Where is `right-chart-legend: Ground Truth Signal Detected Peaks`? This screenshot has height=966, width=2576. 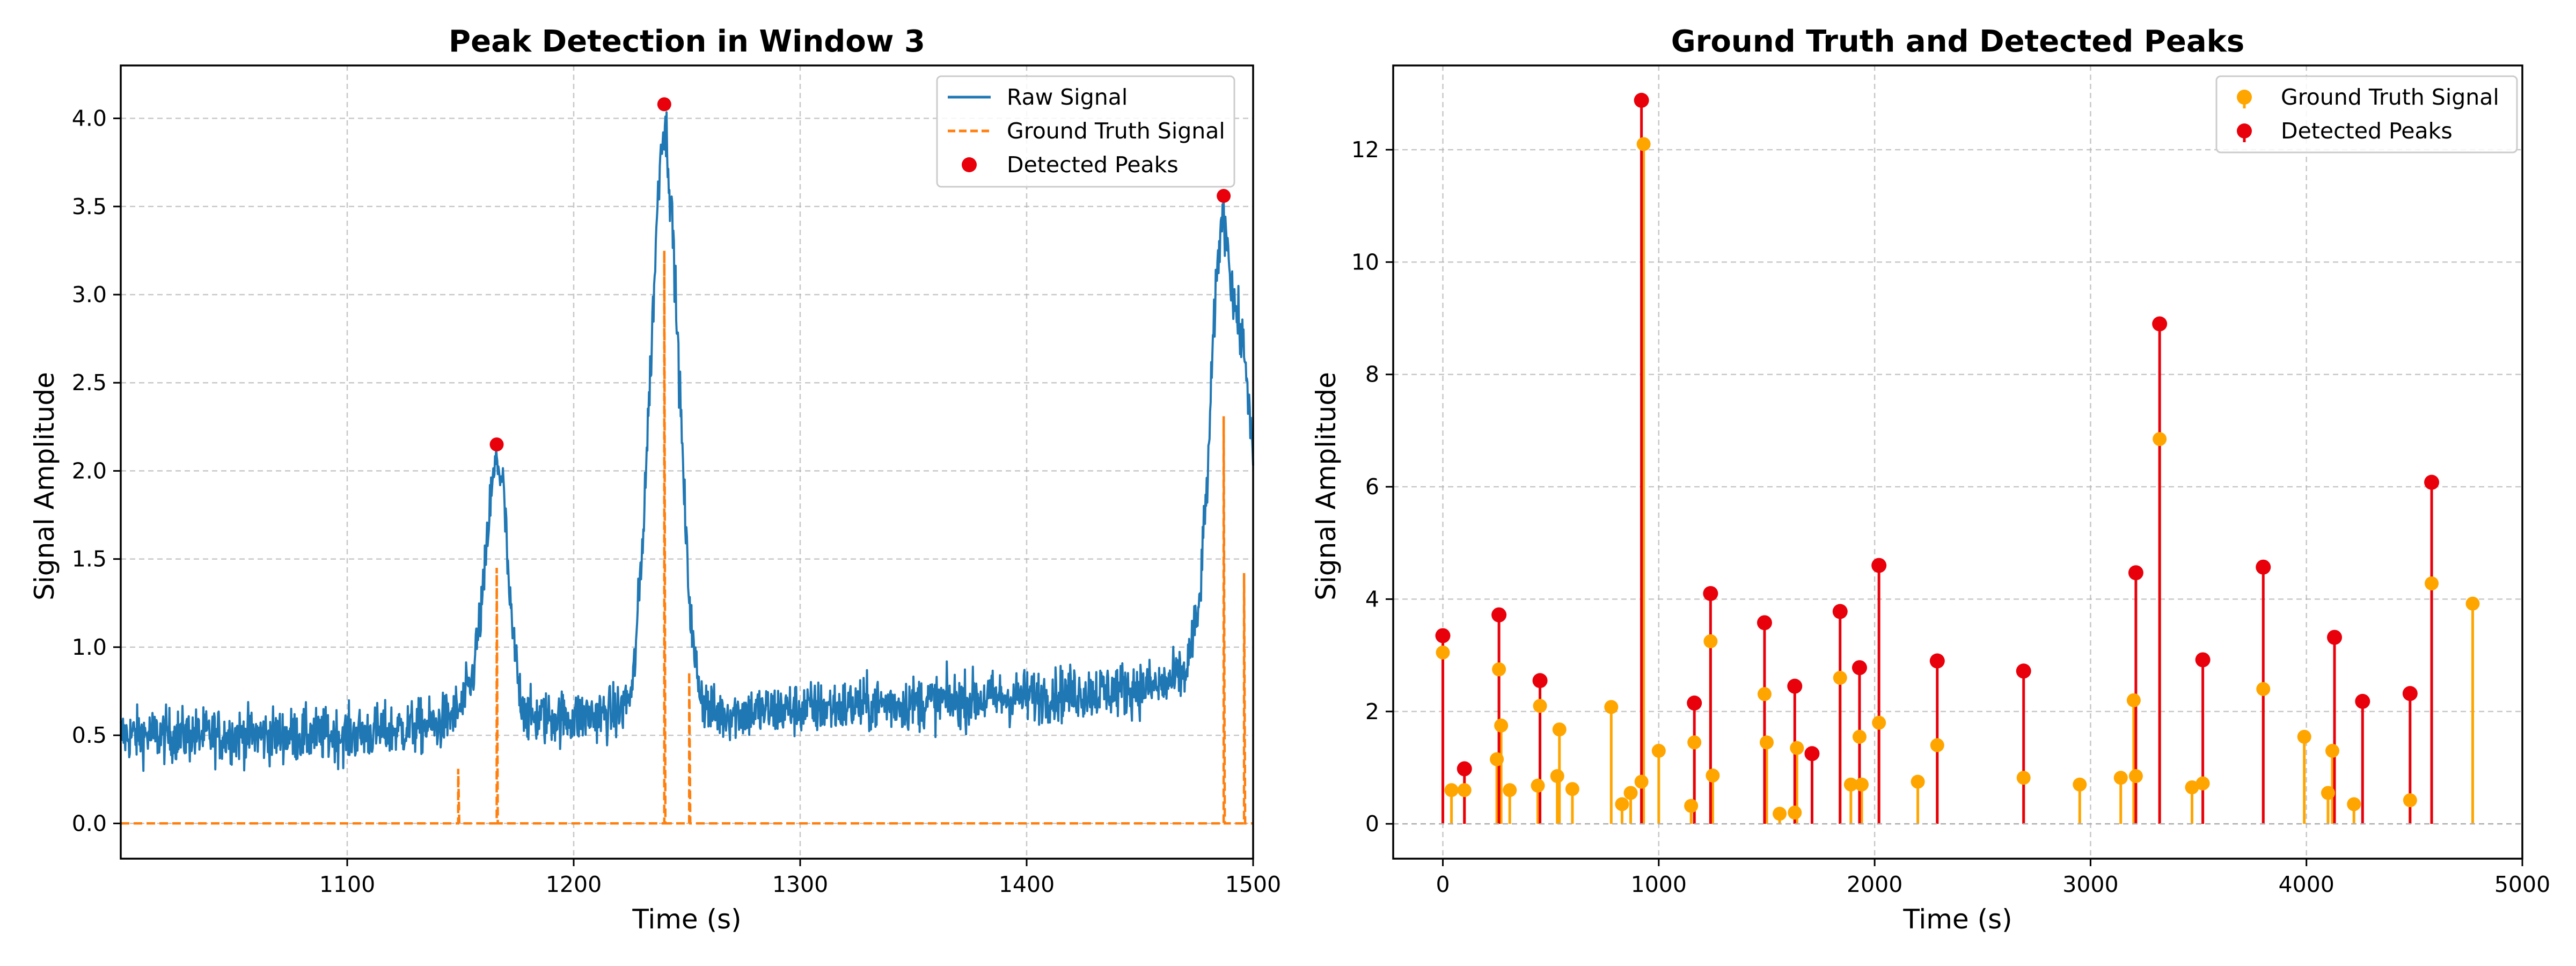 right-chart-legend: Ground Truth Signal Detected Peaks is located at coordinates (2366, 114).